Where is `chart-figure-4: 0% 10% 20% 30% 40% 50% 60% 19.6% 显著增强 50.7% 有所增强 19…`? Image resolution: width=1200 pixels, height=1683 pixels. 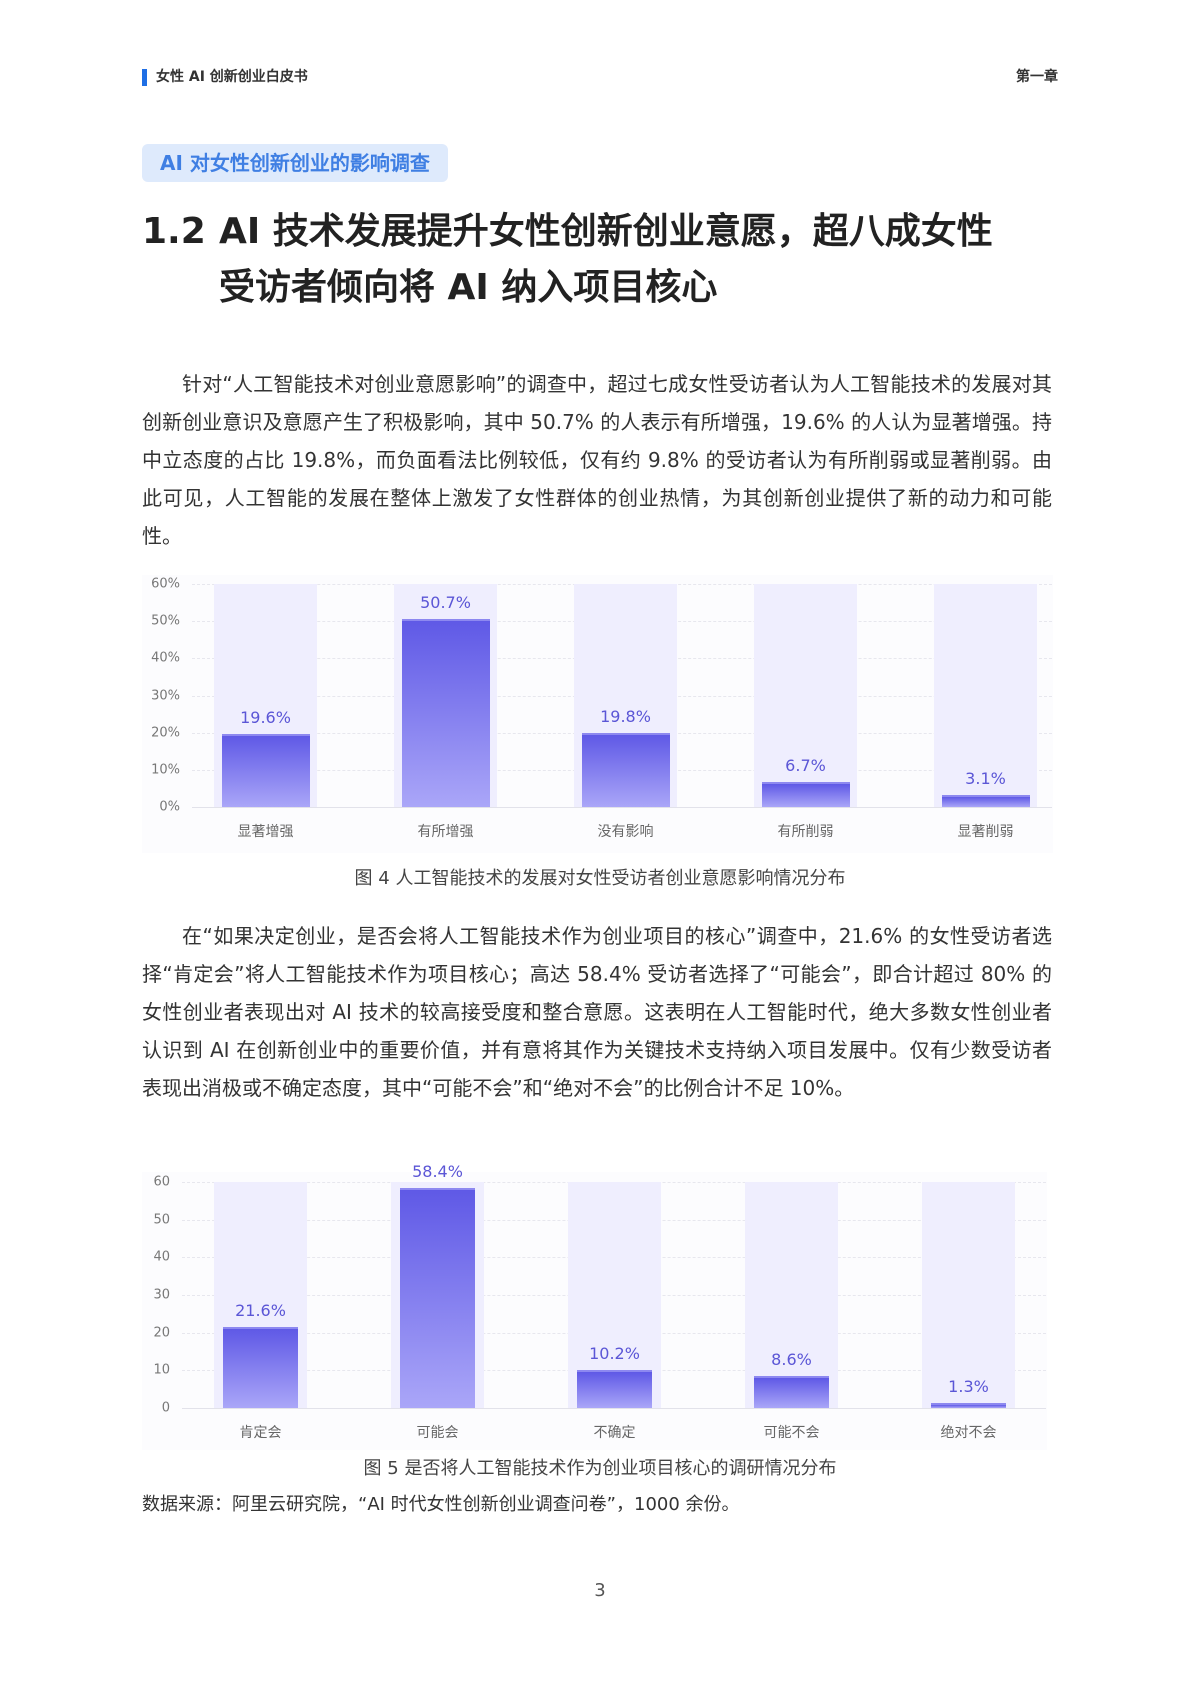 chart-figure-4: 0% 10% 20% 30% 40% 50% 60% 19.6% 显著增强 50.7% 有所增强 19… is located at coordinates (597, 714).